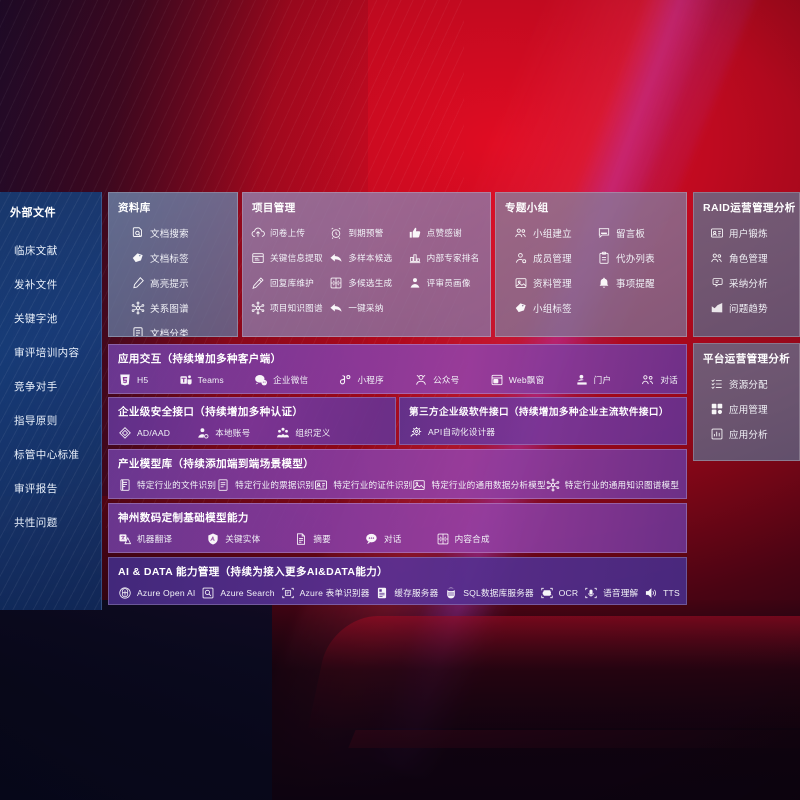 This screenshot has height=800, width=800. What do you see at coordinates (555, 257) in the screenshot?
I see `menu-item-member-manage: 成员管理` at bounding box center [555, 257].